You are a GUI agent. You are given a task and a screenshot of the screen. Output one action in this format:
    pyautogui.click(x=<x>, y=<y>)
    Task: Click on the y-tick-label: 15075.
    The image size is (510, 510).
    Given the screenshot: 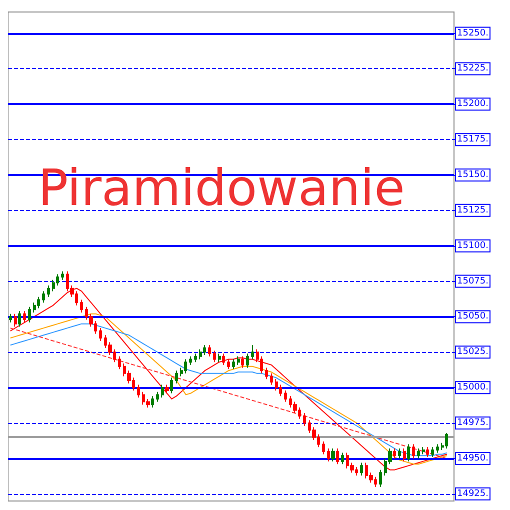 What is the action you would take?
    pyautogui.click(x=472, y=281)
    